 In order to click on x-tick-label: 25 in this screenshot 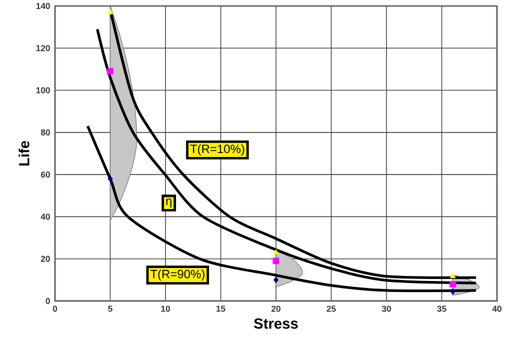, I will do `click(331, 309)`.